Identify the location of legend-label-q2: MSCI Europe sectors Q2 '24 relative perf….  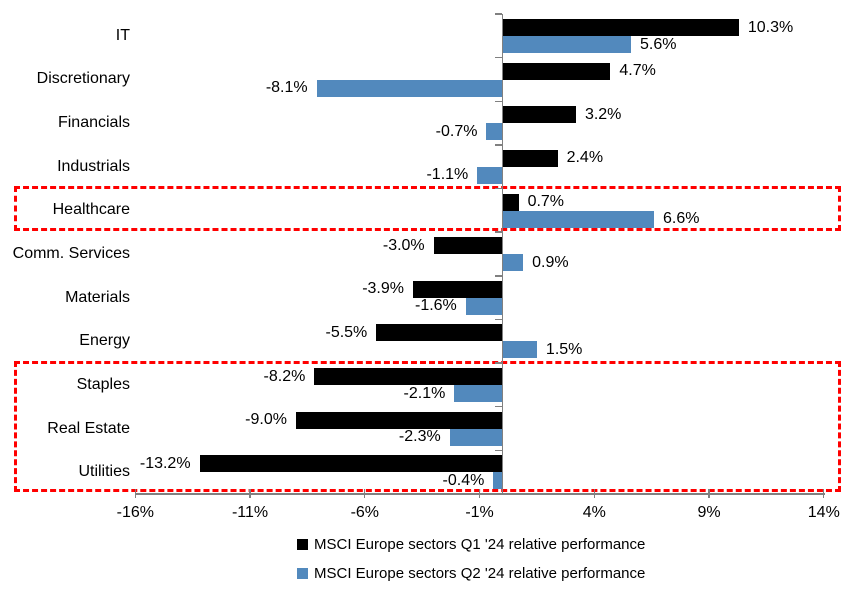
(480, 573).